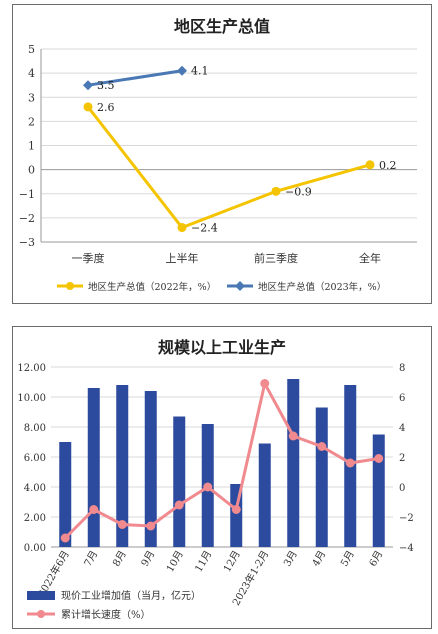  I want to click on chart-title: 地区生产总值, so click(222, 26).